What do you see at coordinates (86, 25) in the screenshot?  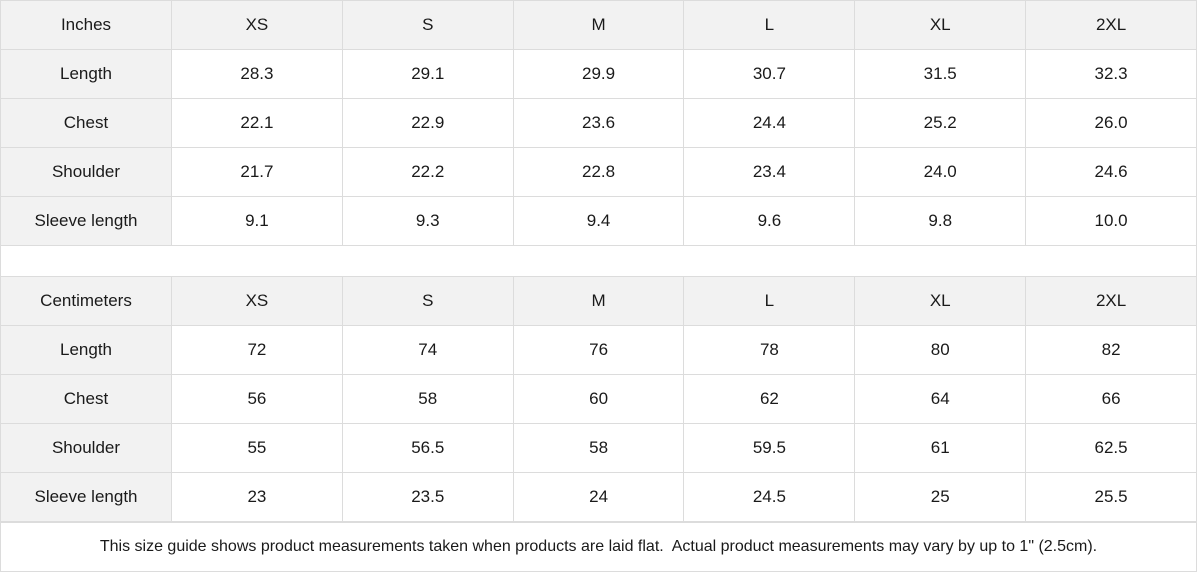 I see `unit-header: Inches` at bounding box center [86, 25].